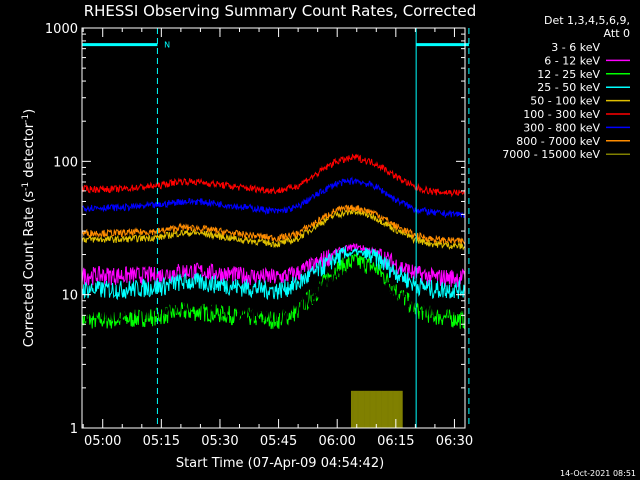 The height and width of the screenshot is (480, 640). I want to click on night-label: N, so click(167, 45).